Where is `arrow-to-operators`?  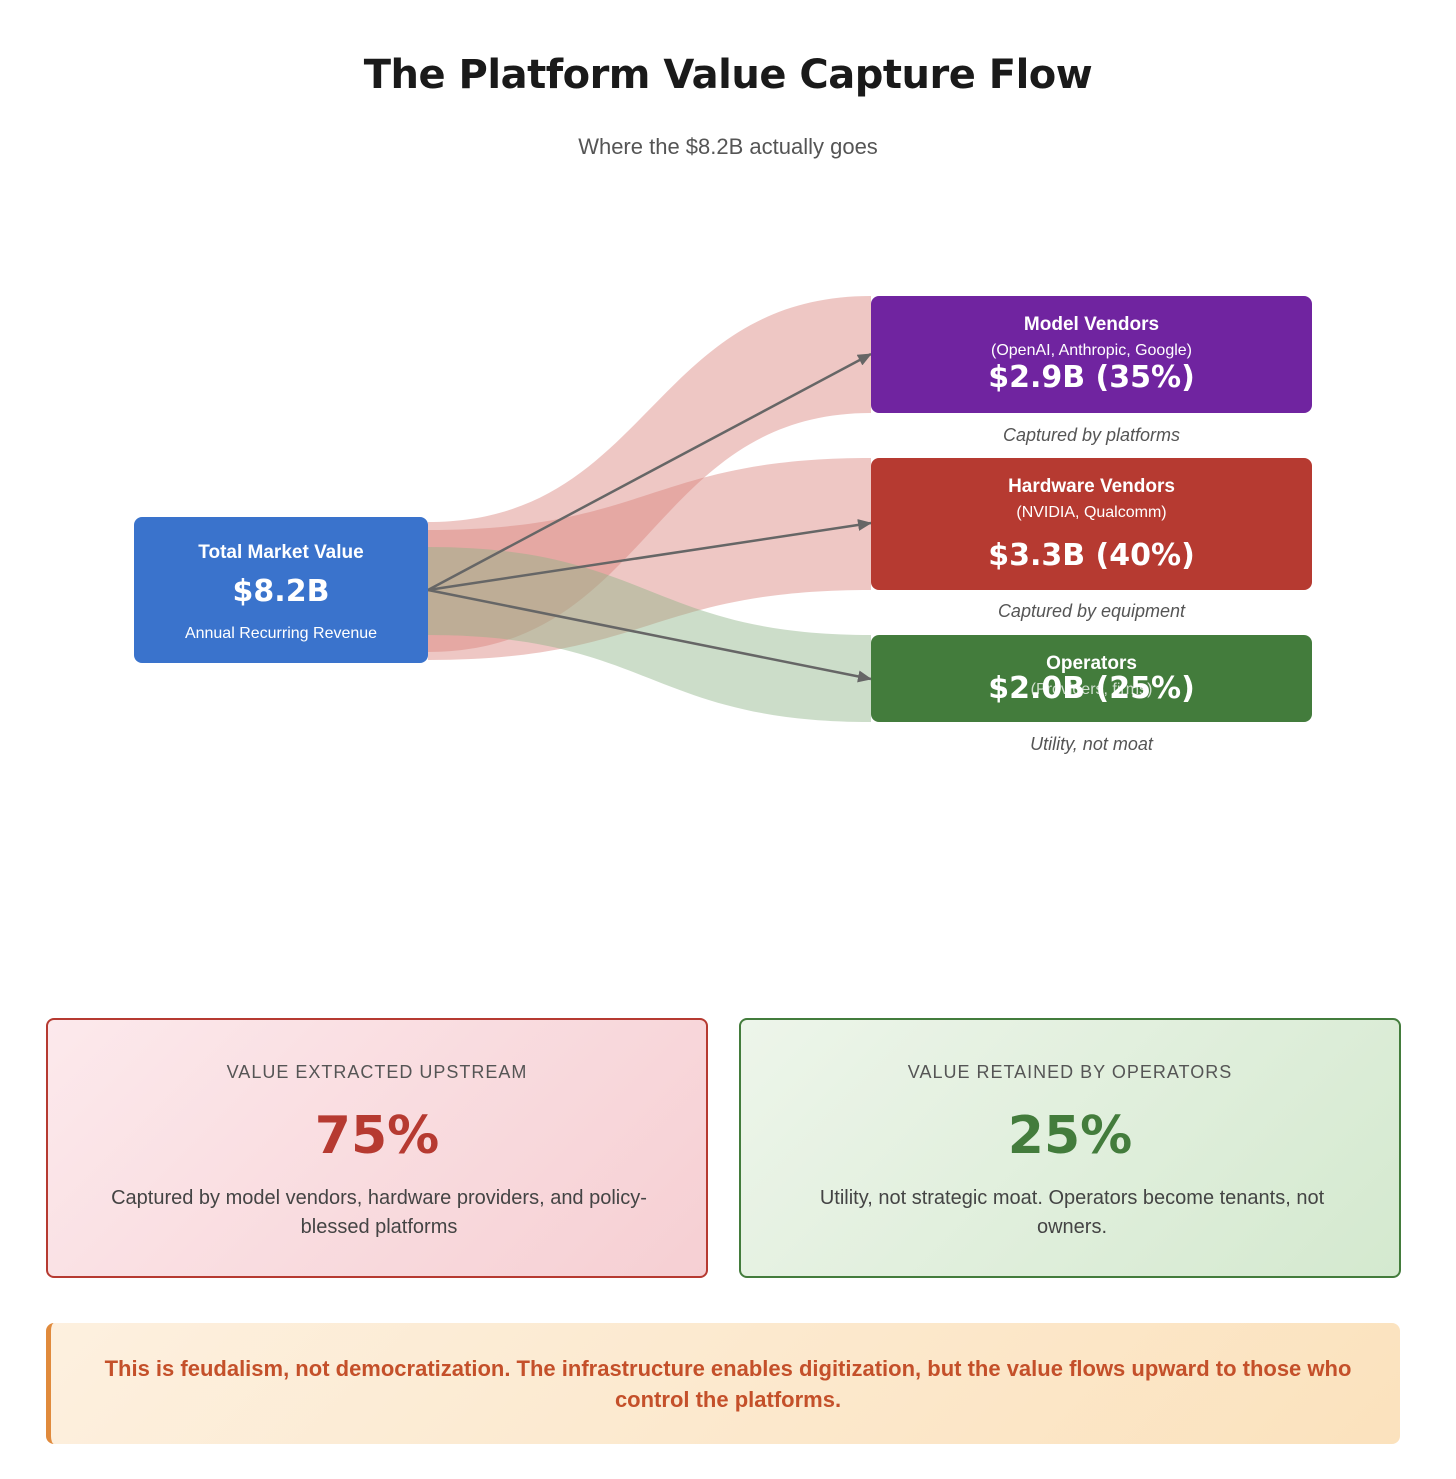 arrow-to-operators is located at coordinates (649, 635).